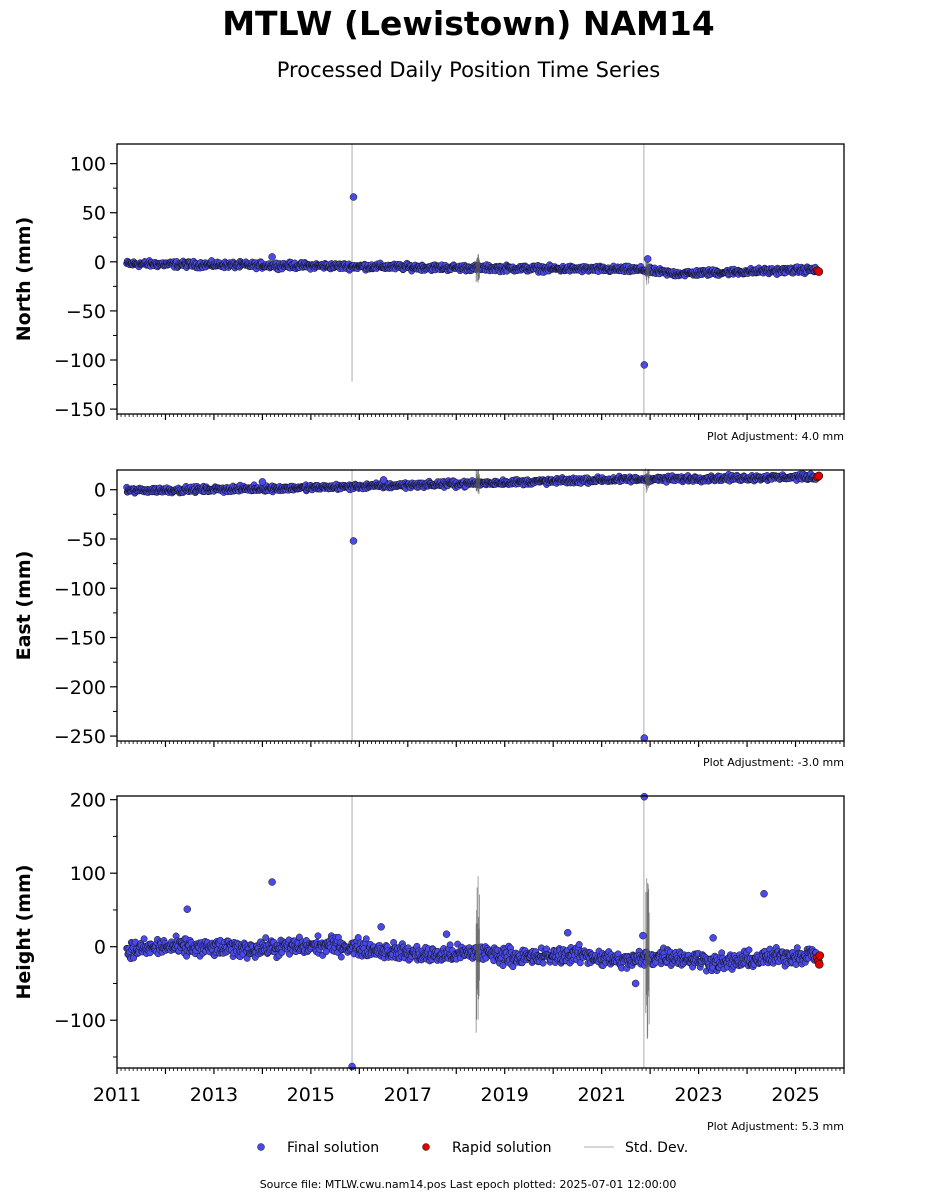 This screenshot has height=1200, width=937. Describe the element at coordinates (468, 23) in the screenshot. I see `page-title: MTLW (Lewistown) NAM14` at that location.